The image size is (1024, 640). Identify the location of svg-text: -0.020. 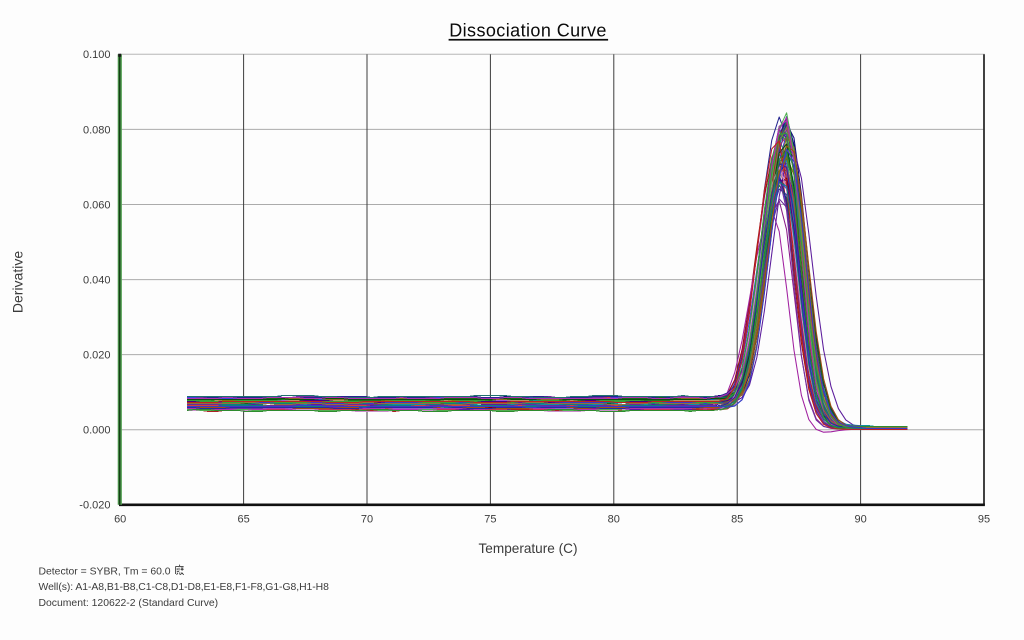
(94, 506).